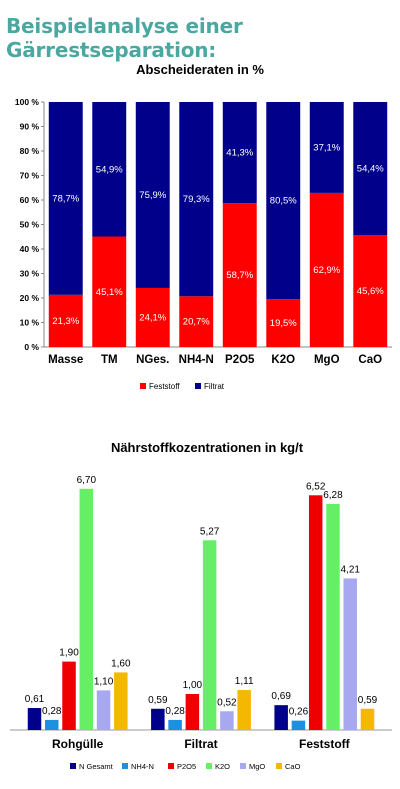 The width and height of the screenshot is (400, 789). What do you see at coordinates (210, 531) in the screenshot?
I see `data-label: 5,27` at bounding box center [210, 531].